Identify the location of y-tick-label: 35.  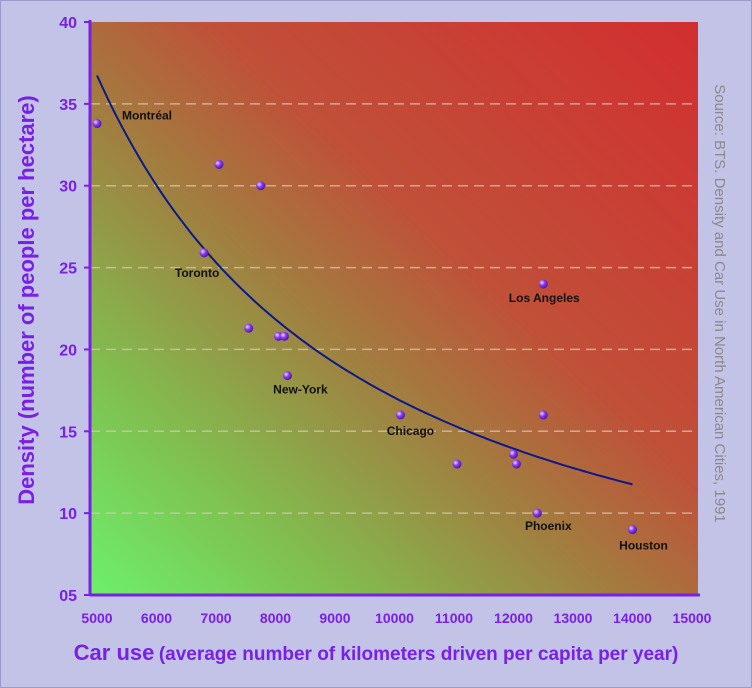
(68, 105).